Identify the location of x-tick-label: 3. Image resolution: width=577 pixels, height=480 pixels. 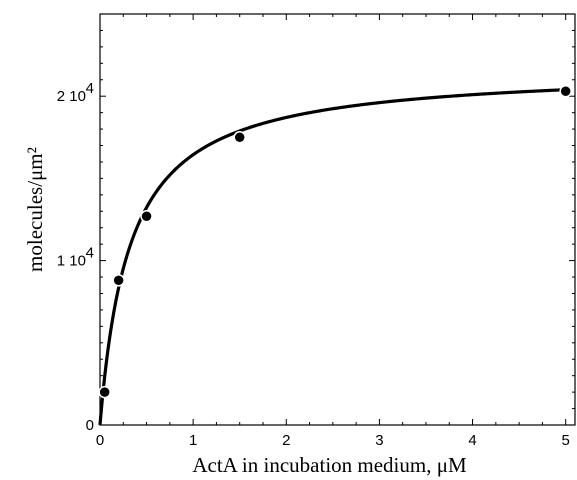
(379, 440).